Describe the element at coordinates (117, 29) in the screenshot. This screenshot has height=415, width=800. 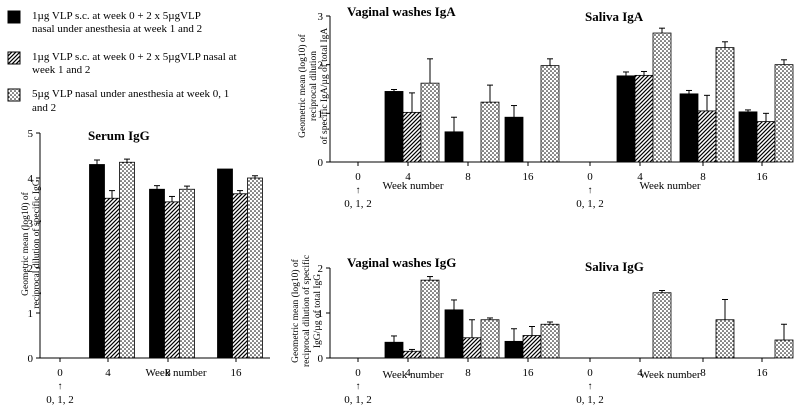
I see `legend-text-1b: nasal under anesthesia at week 1 and 2` at that location.